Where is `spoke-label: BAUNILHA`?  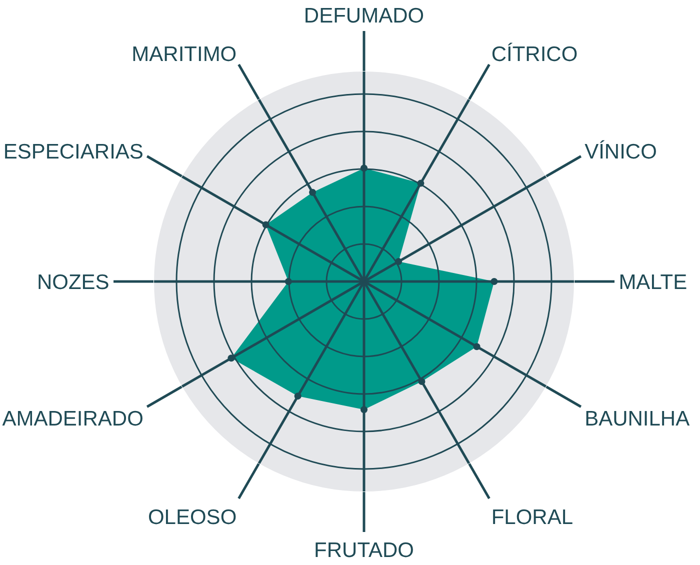
spoke-label: BAUNILHA is located at coordinates (637, 419).